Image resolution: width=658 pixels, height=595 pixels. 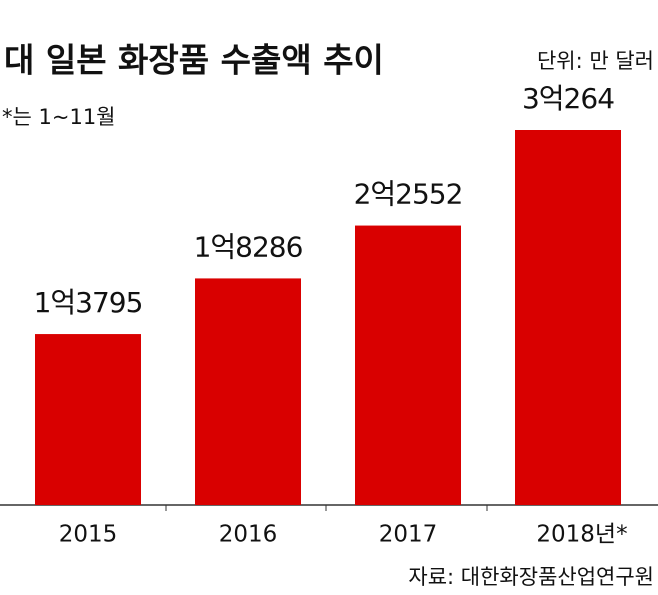 I want to click on source: 자료: 대한화장품산업연구원, so click(x=531, y=577).